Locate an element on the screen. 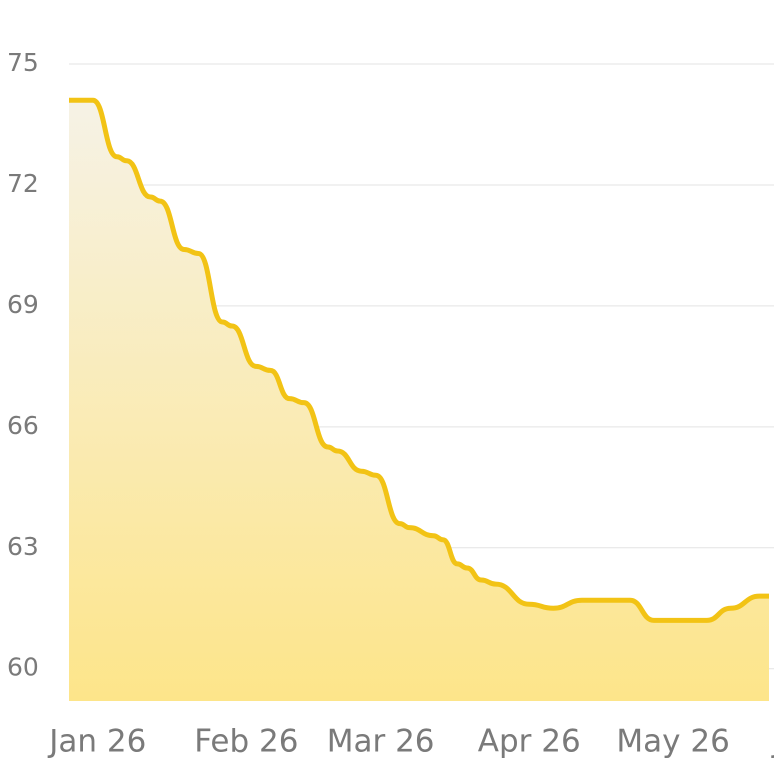 This screenshot has height=770, width=774. y-tick-label: 66 is located at coordinates (23, 425).